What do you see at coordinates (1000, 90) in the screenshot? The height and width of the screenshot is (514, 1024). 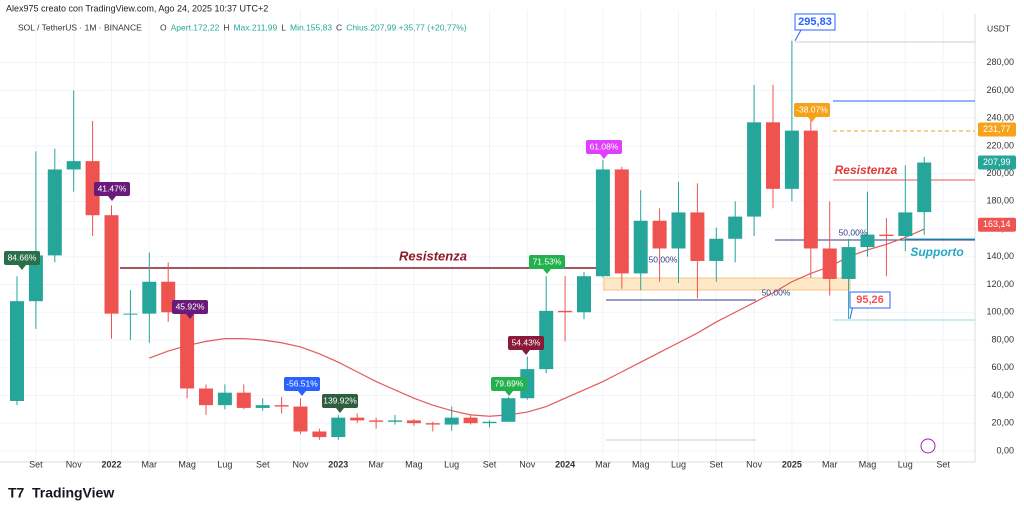 I see `y-tick-label: 260,00` at bounding box center [1000, 90].